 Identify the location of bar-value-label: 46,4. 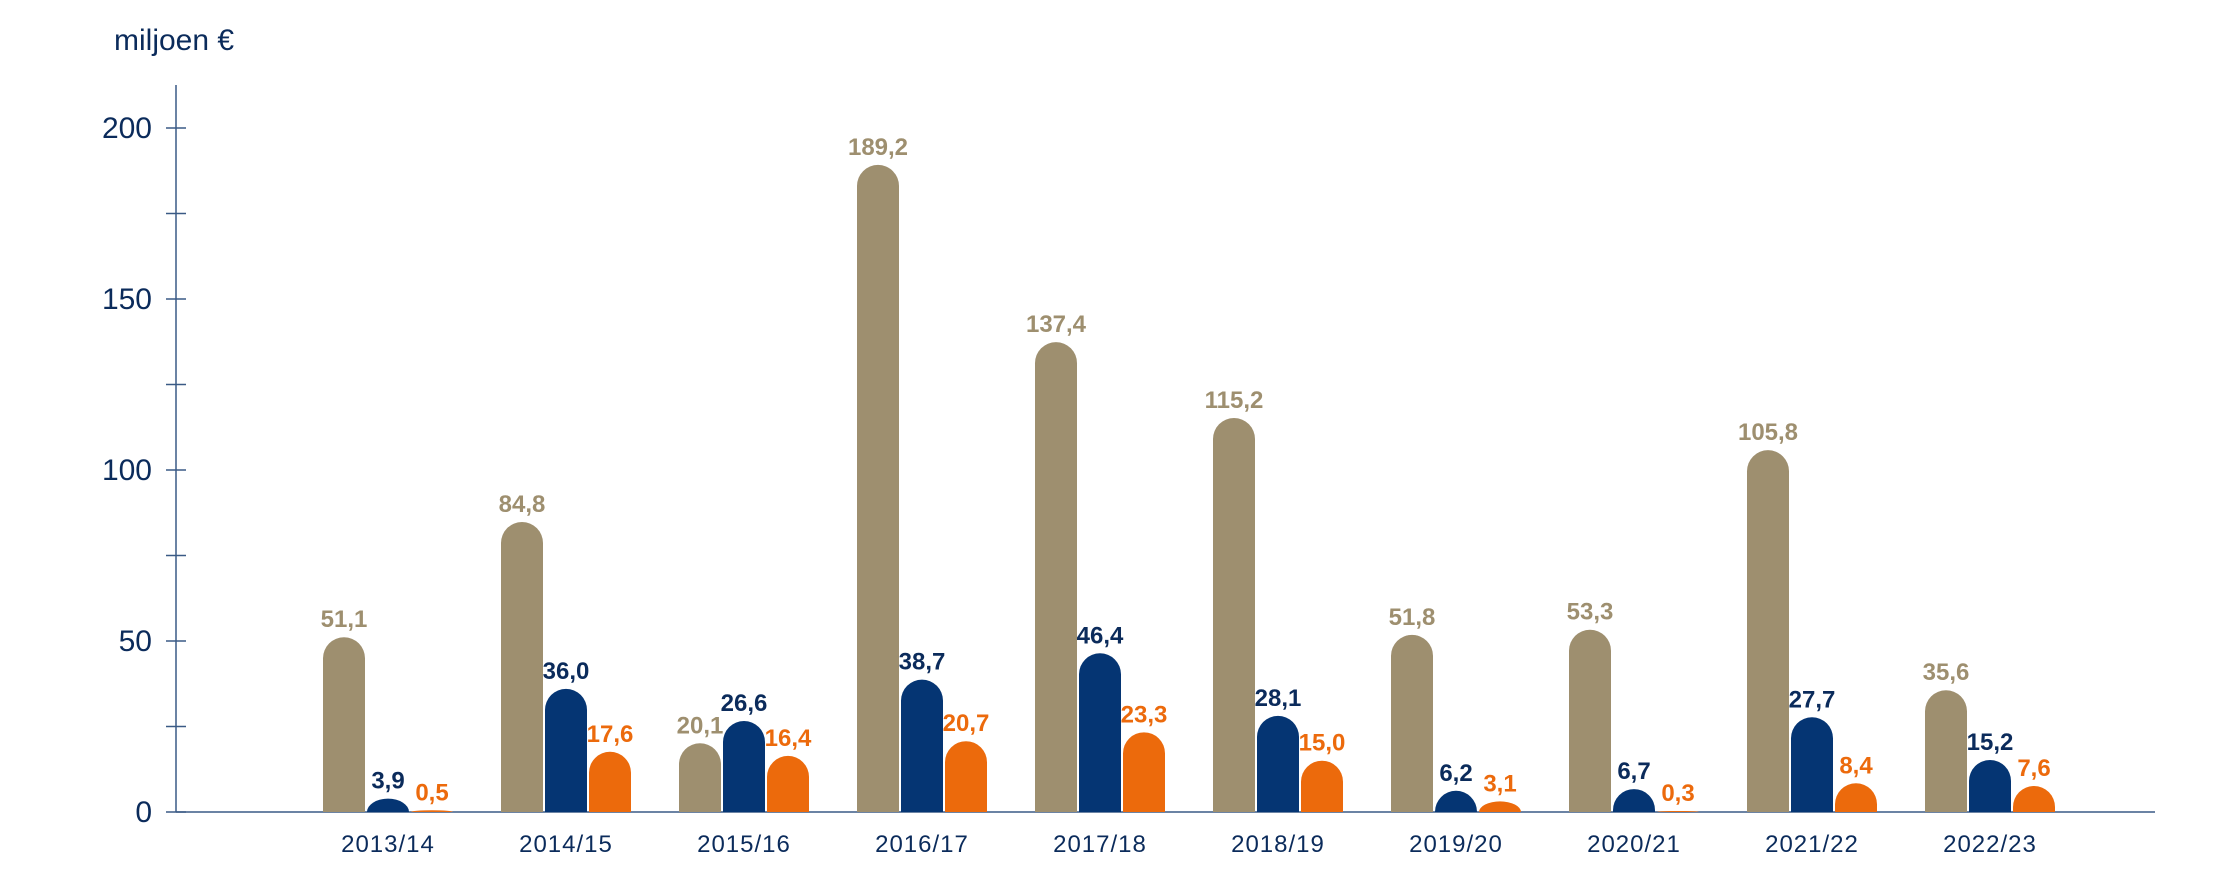
(1100, 635).